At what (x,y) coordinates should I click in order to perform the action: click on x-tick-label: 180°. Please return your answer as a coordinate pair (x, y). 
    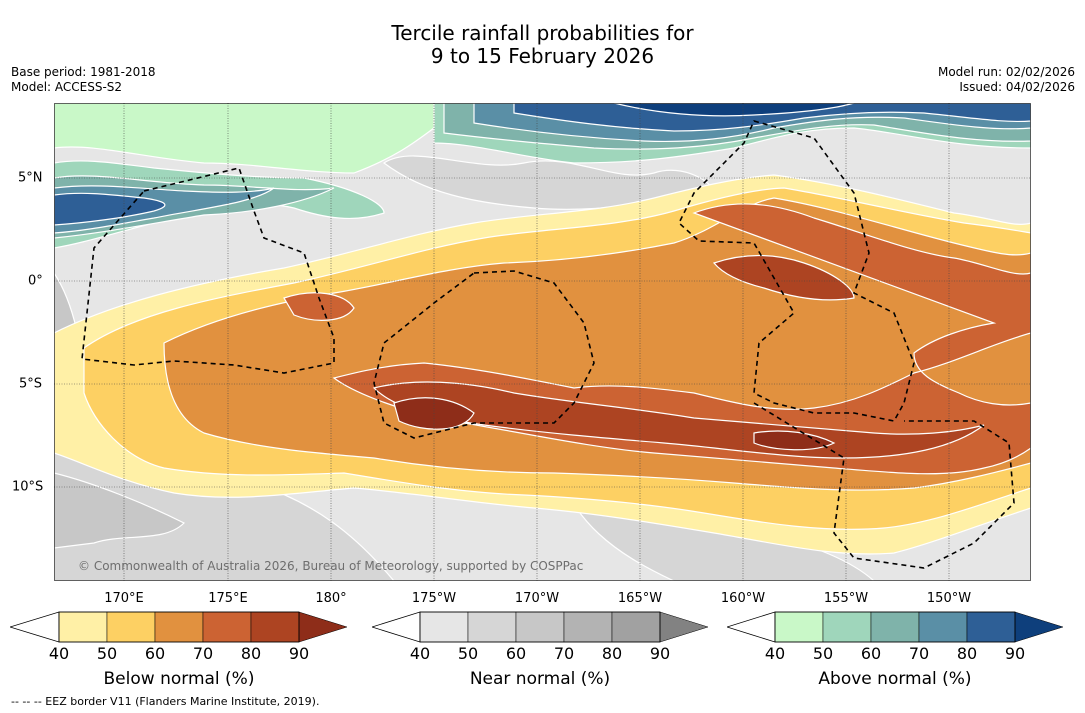
    Looking at the image, I should click on (331, 598).